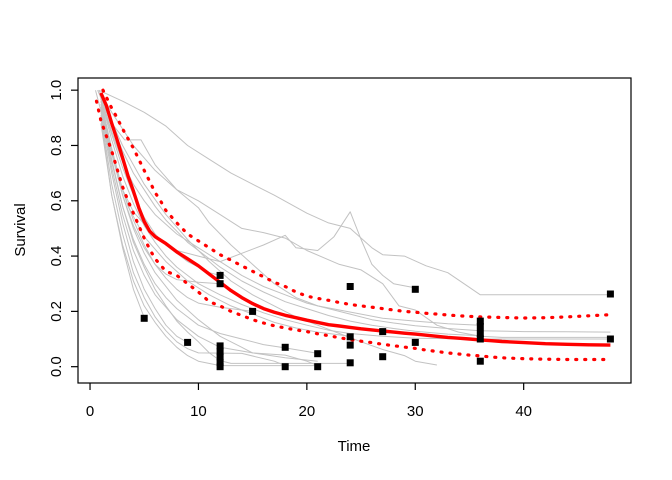  Describe the element at coordinates (354, 446) in the screenshot. I see `x-axis-title: Time` at that location.